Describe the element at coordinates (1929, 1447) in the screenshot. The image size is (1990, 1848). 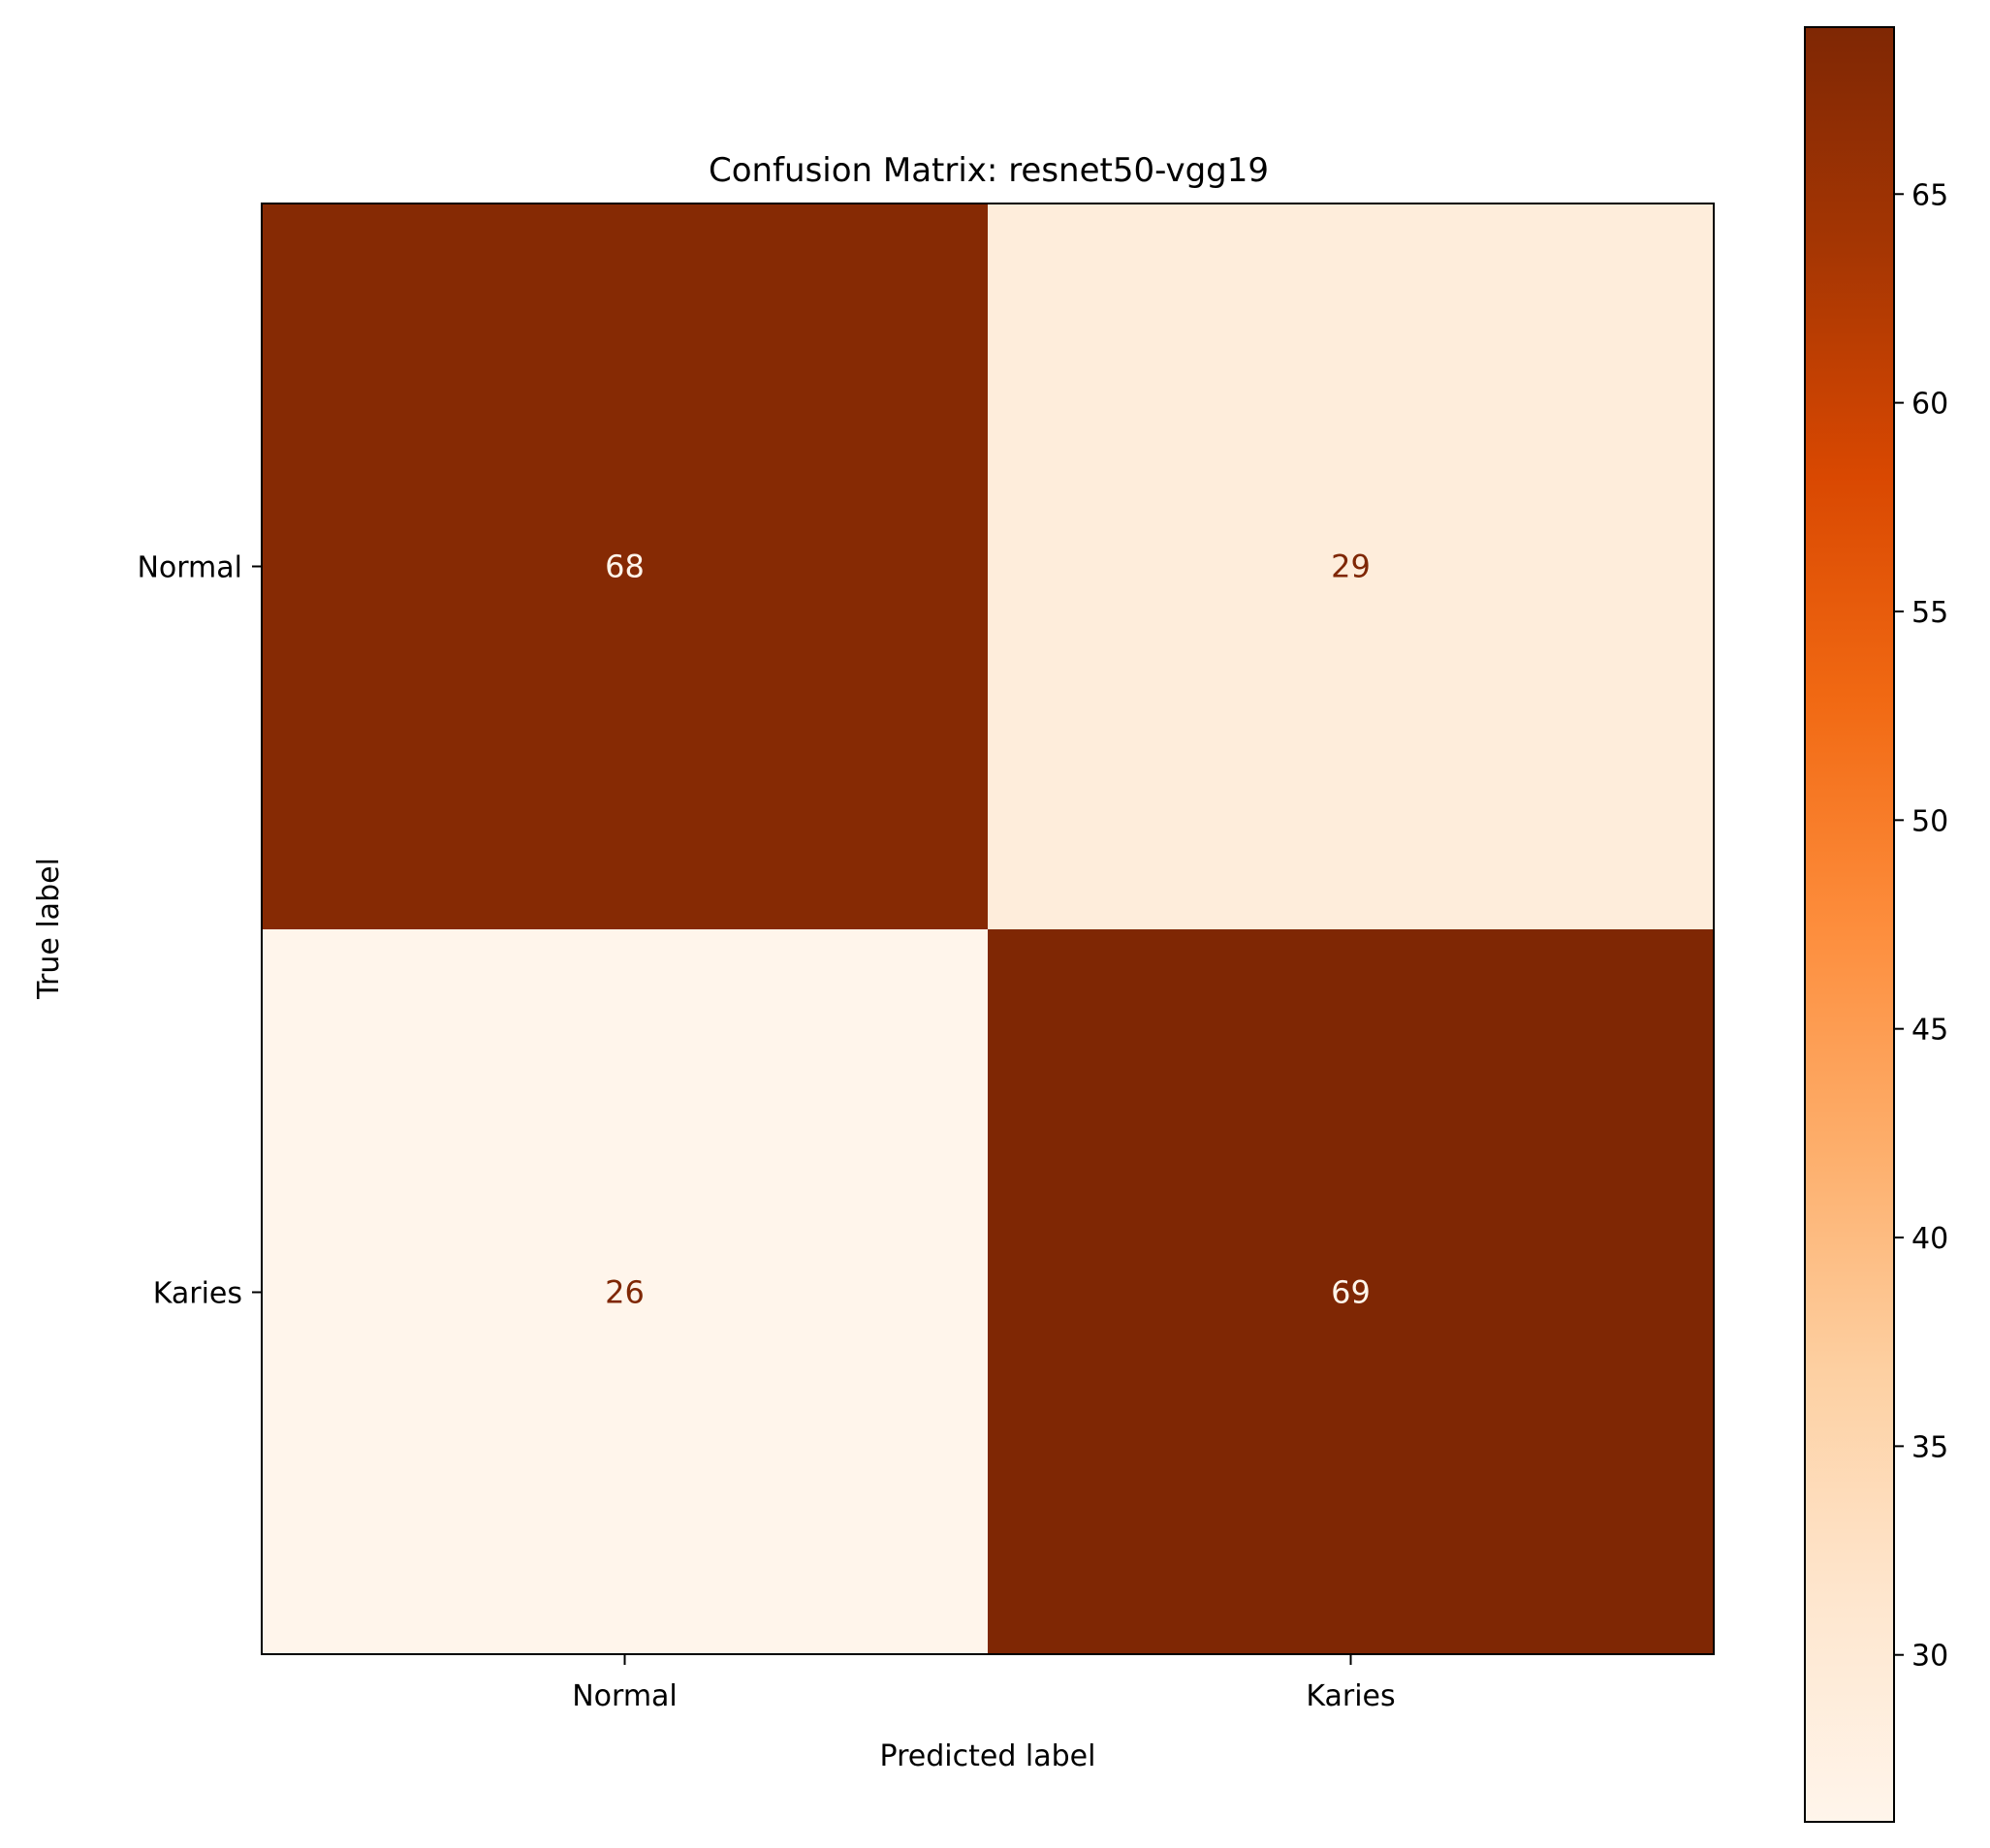
I see `colorbar-tick-label-35: 35` at that location.